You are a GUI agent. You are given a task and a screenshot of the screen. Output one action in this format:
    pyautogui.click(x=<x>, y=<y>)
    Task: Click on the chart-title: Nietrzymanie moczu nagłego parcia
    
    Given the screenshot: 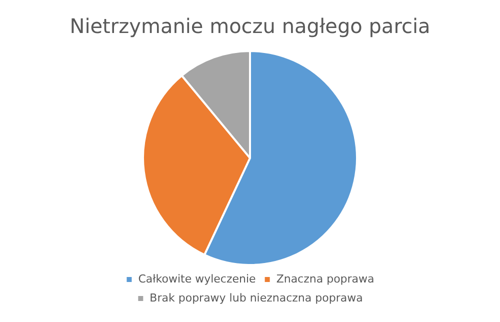 What is the action you would take?
    pyautogui.click(x=250, y=26)
    